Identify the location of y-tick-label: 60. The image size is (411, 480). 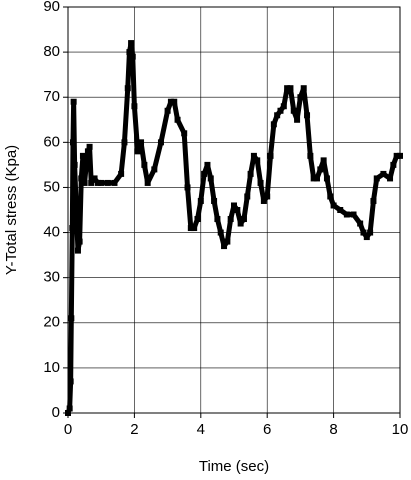
(51, 141).